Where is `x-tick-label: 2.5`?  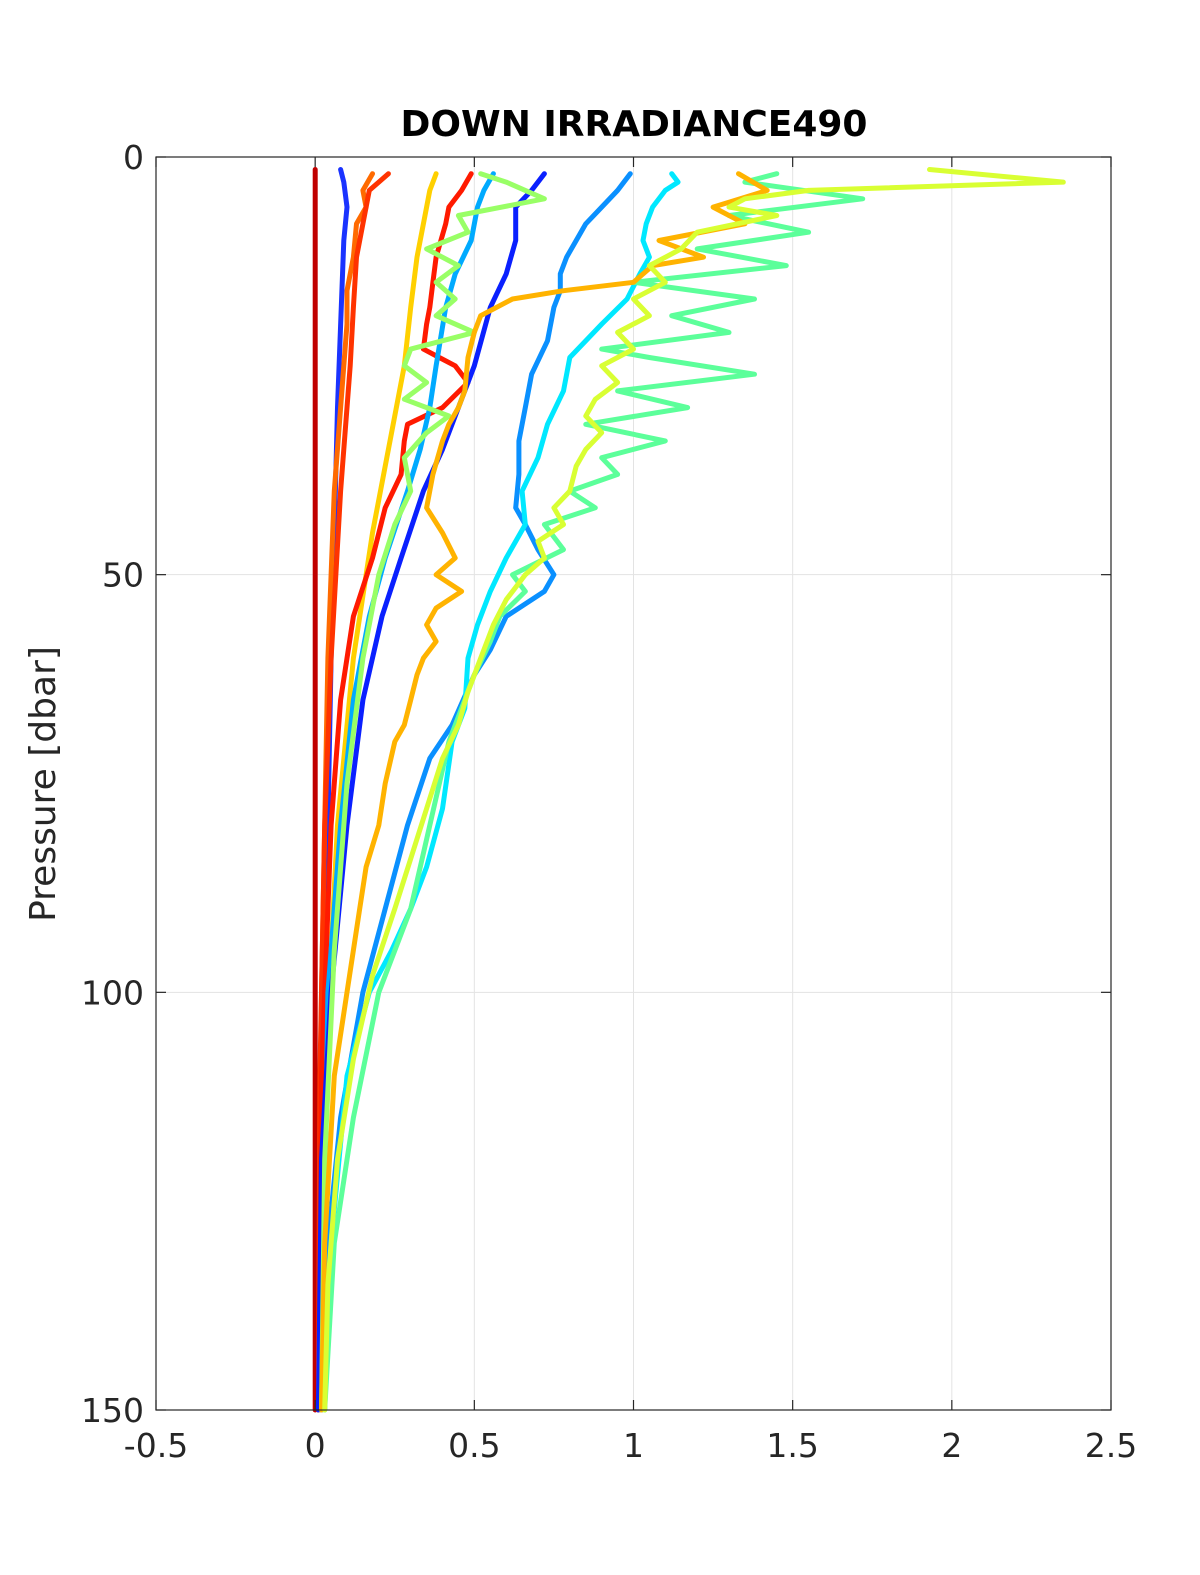 x-tick-label: 2.5 is located at coordinates (1111, 1445).